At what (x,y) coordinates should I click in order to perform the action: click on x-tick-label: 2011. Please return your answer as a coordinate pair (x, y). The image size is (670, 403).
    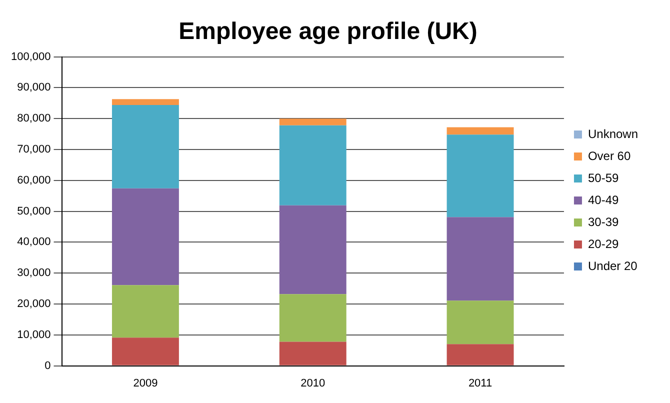
    Looking at the image, I should click on (480, 383).